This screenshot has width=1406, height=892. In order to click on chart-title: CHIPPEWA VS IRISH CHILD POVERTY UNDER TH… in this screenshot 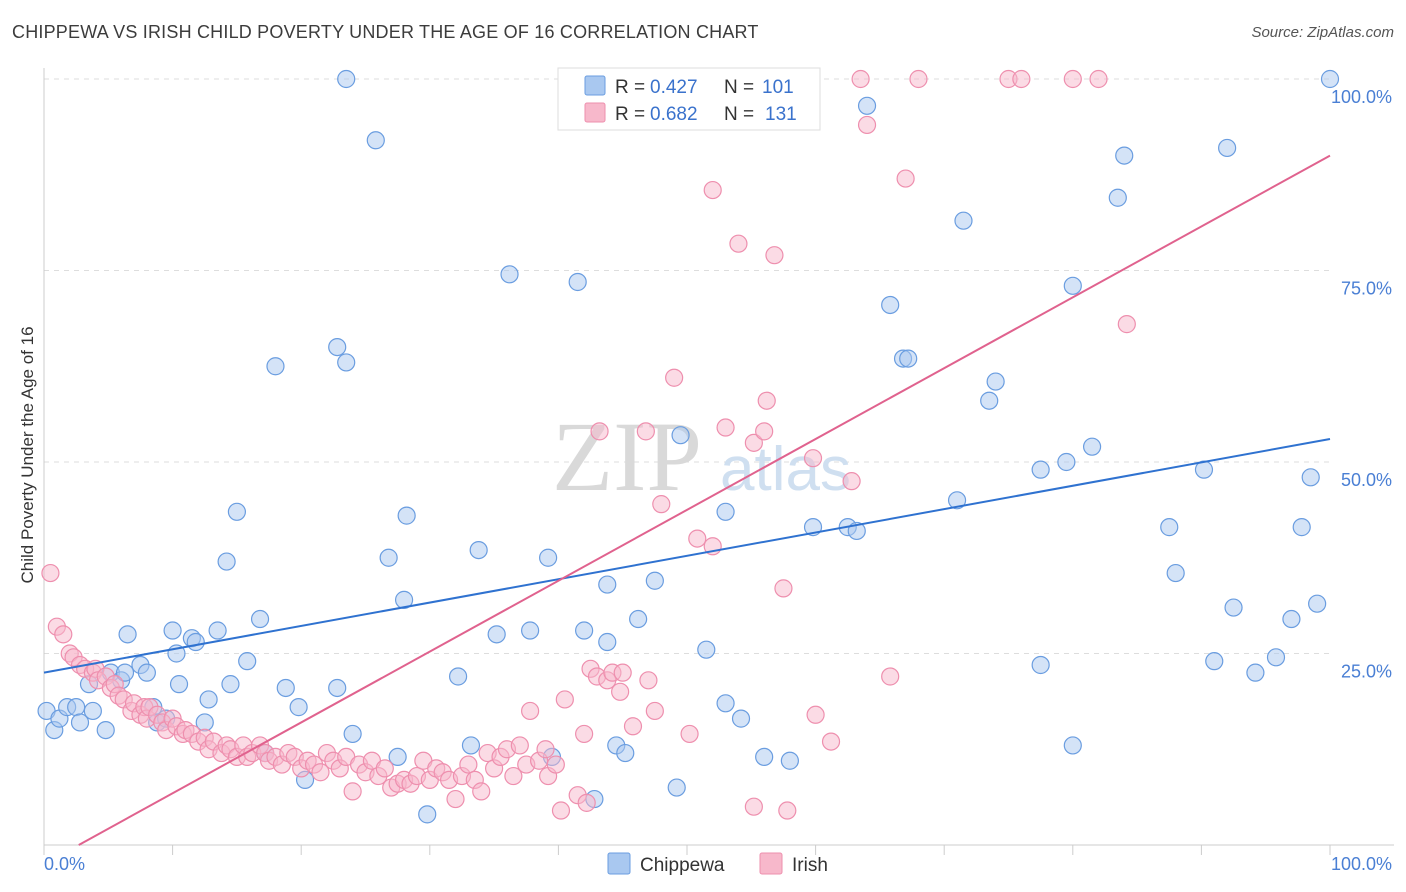, I will do `click(385, 32)`.